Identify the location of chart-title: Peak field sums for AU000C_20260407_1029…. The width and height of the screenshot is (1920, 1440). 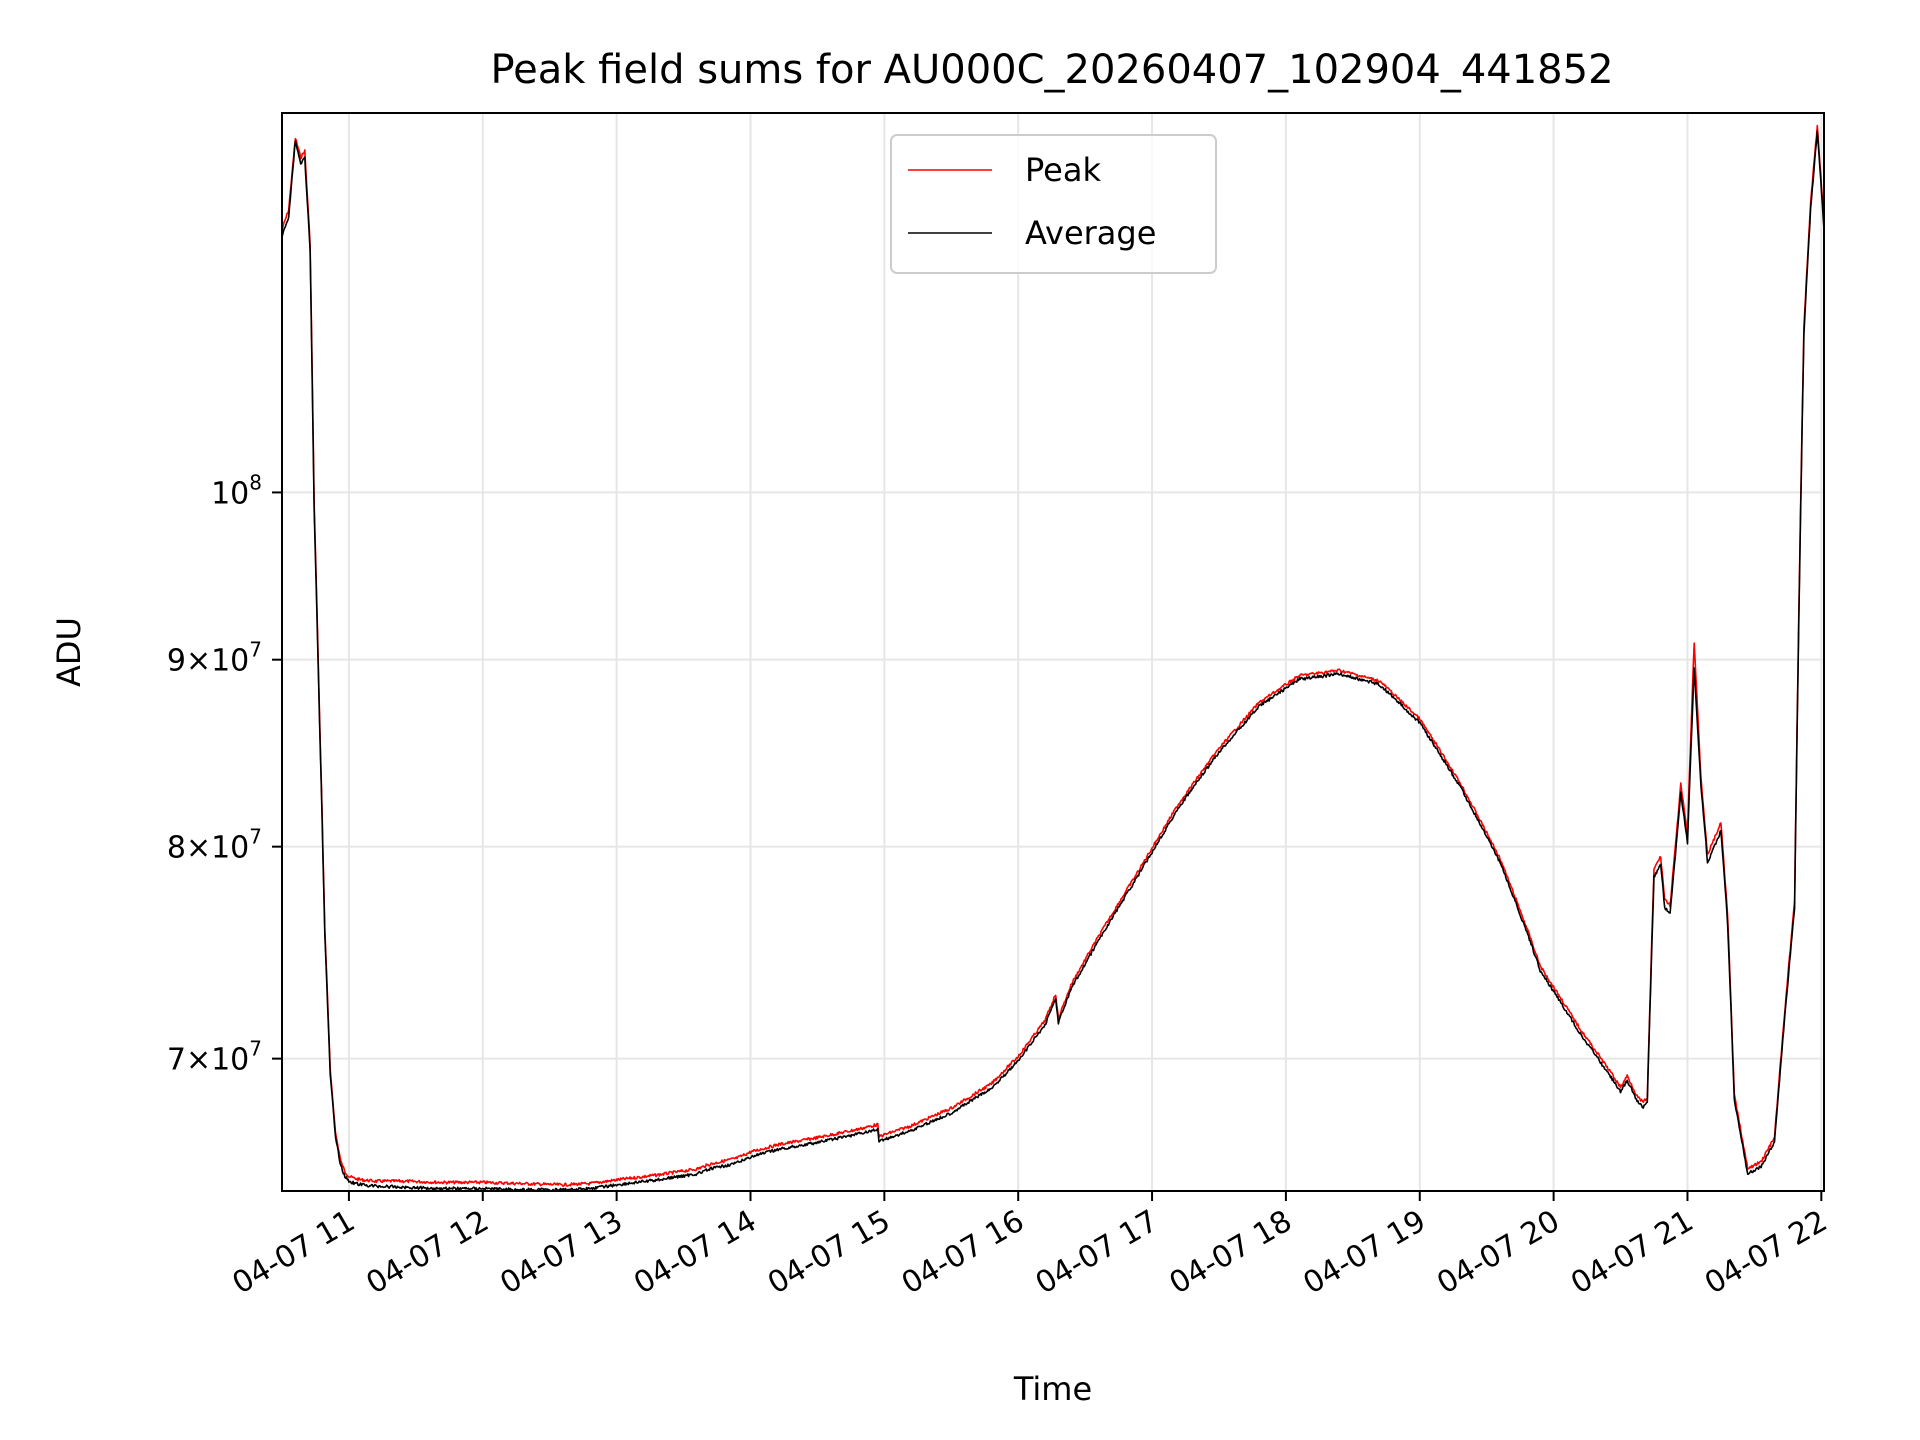
(1051, 70).